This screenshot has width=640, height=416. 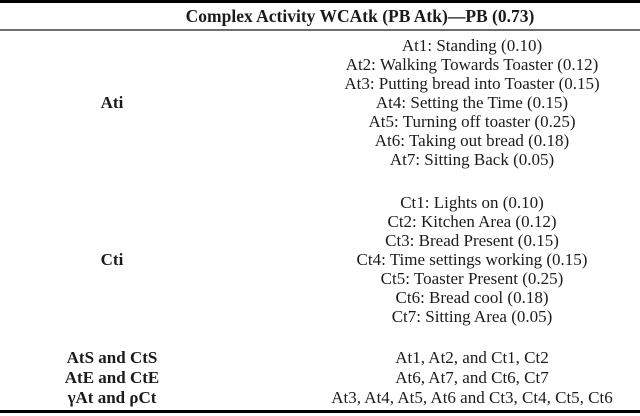 I want to click on top-rule, so click(x=320, y=1).